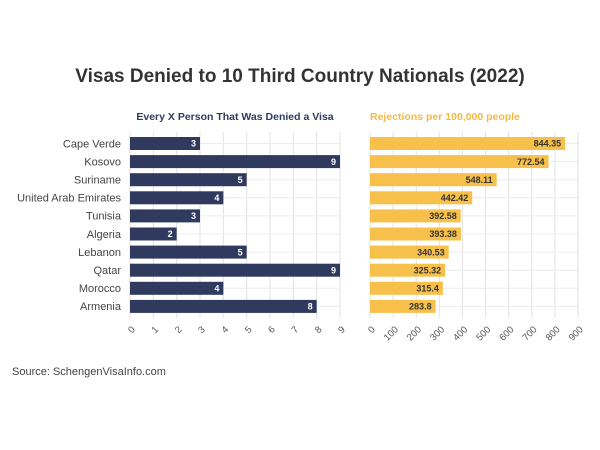 The height and width of the screenshot is (450, 600). What do you see at coordinates (420, 307) in the screenshot?
I see `right-value-label: 283.8` at bounding box center [420, 307].